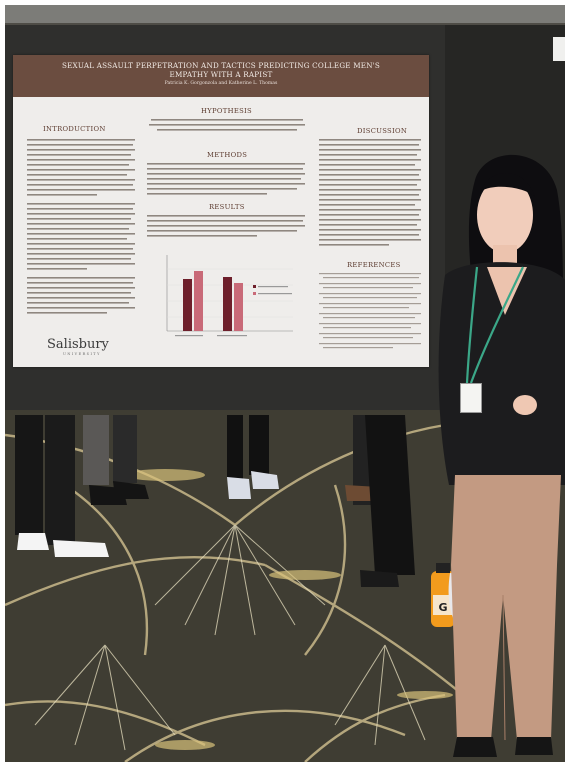 Image resolution: width=570 pixels, height=767 pixels. I want to click on wall-sign, so click(559, 49).